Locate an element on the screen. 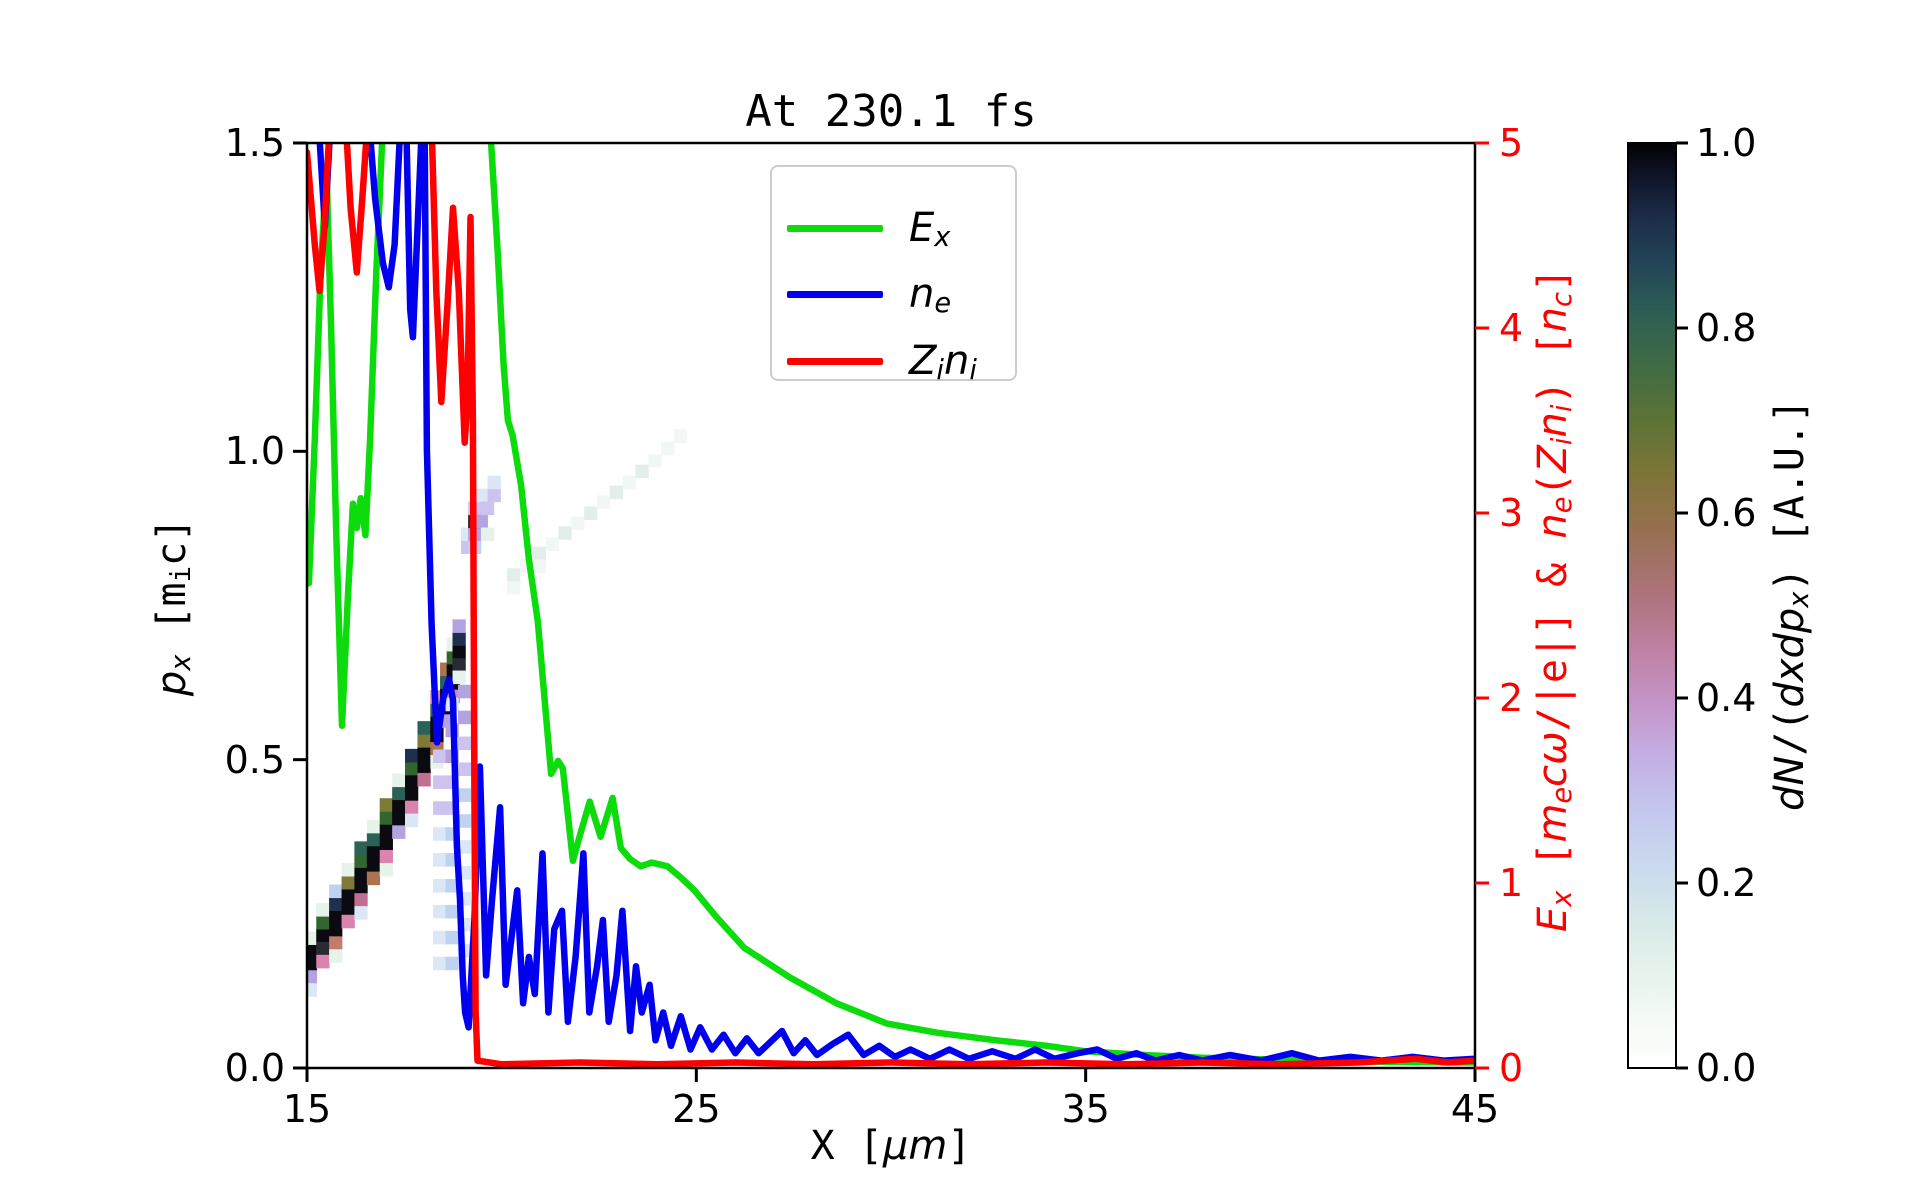  legend-item-Ex: Ex is located at coordinates (869, 229).